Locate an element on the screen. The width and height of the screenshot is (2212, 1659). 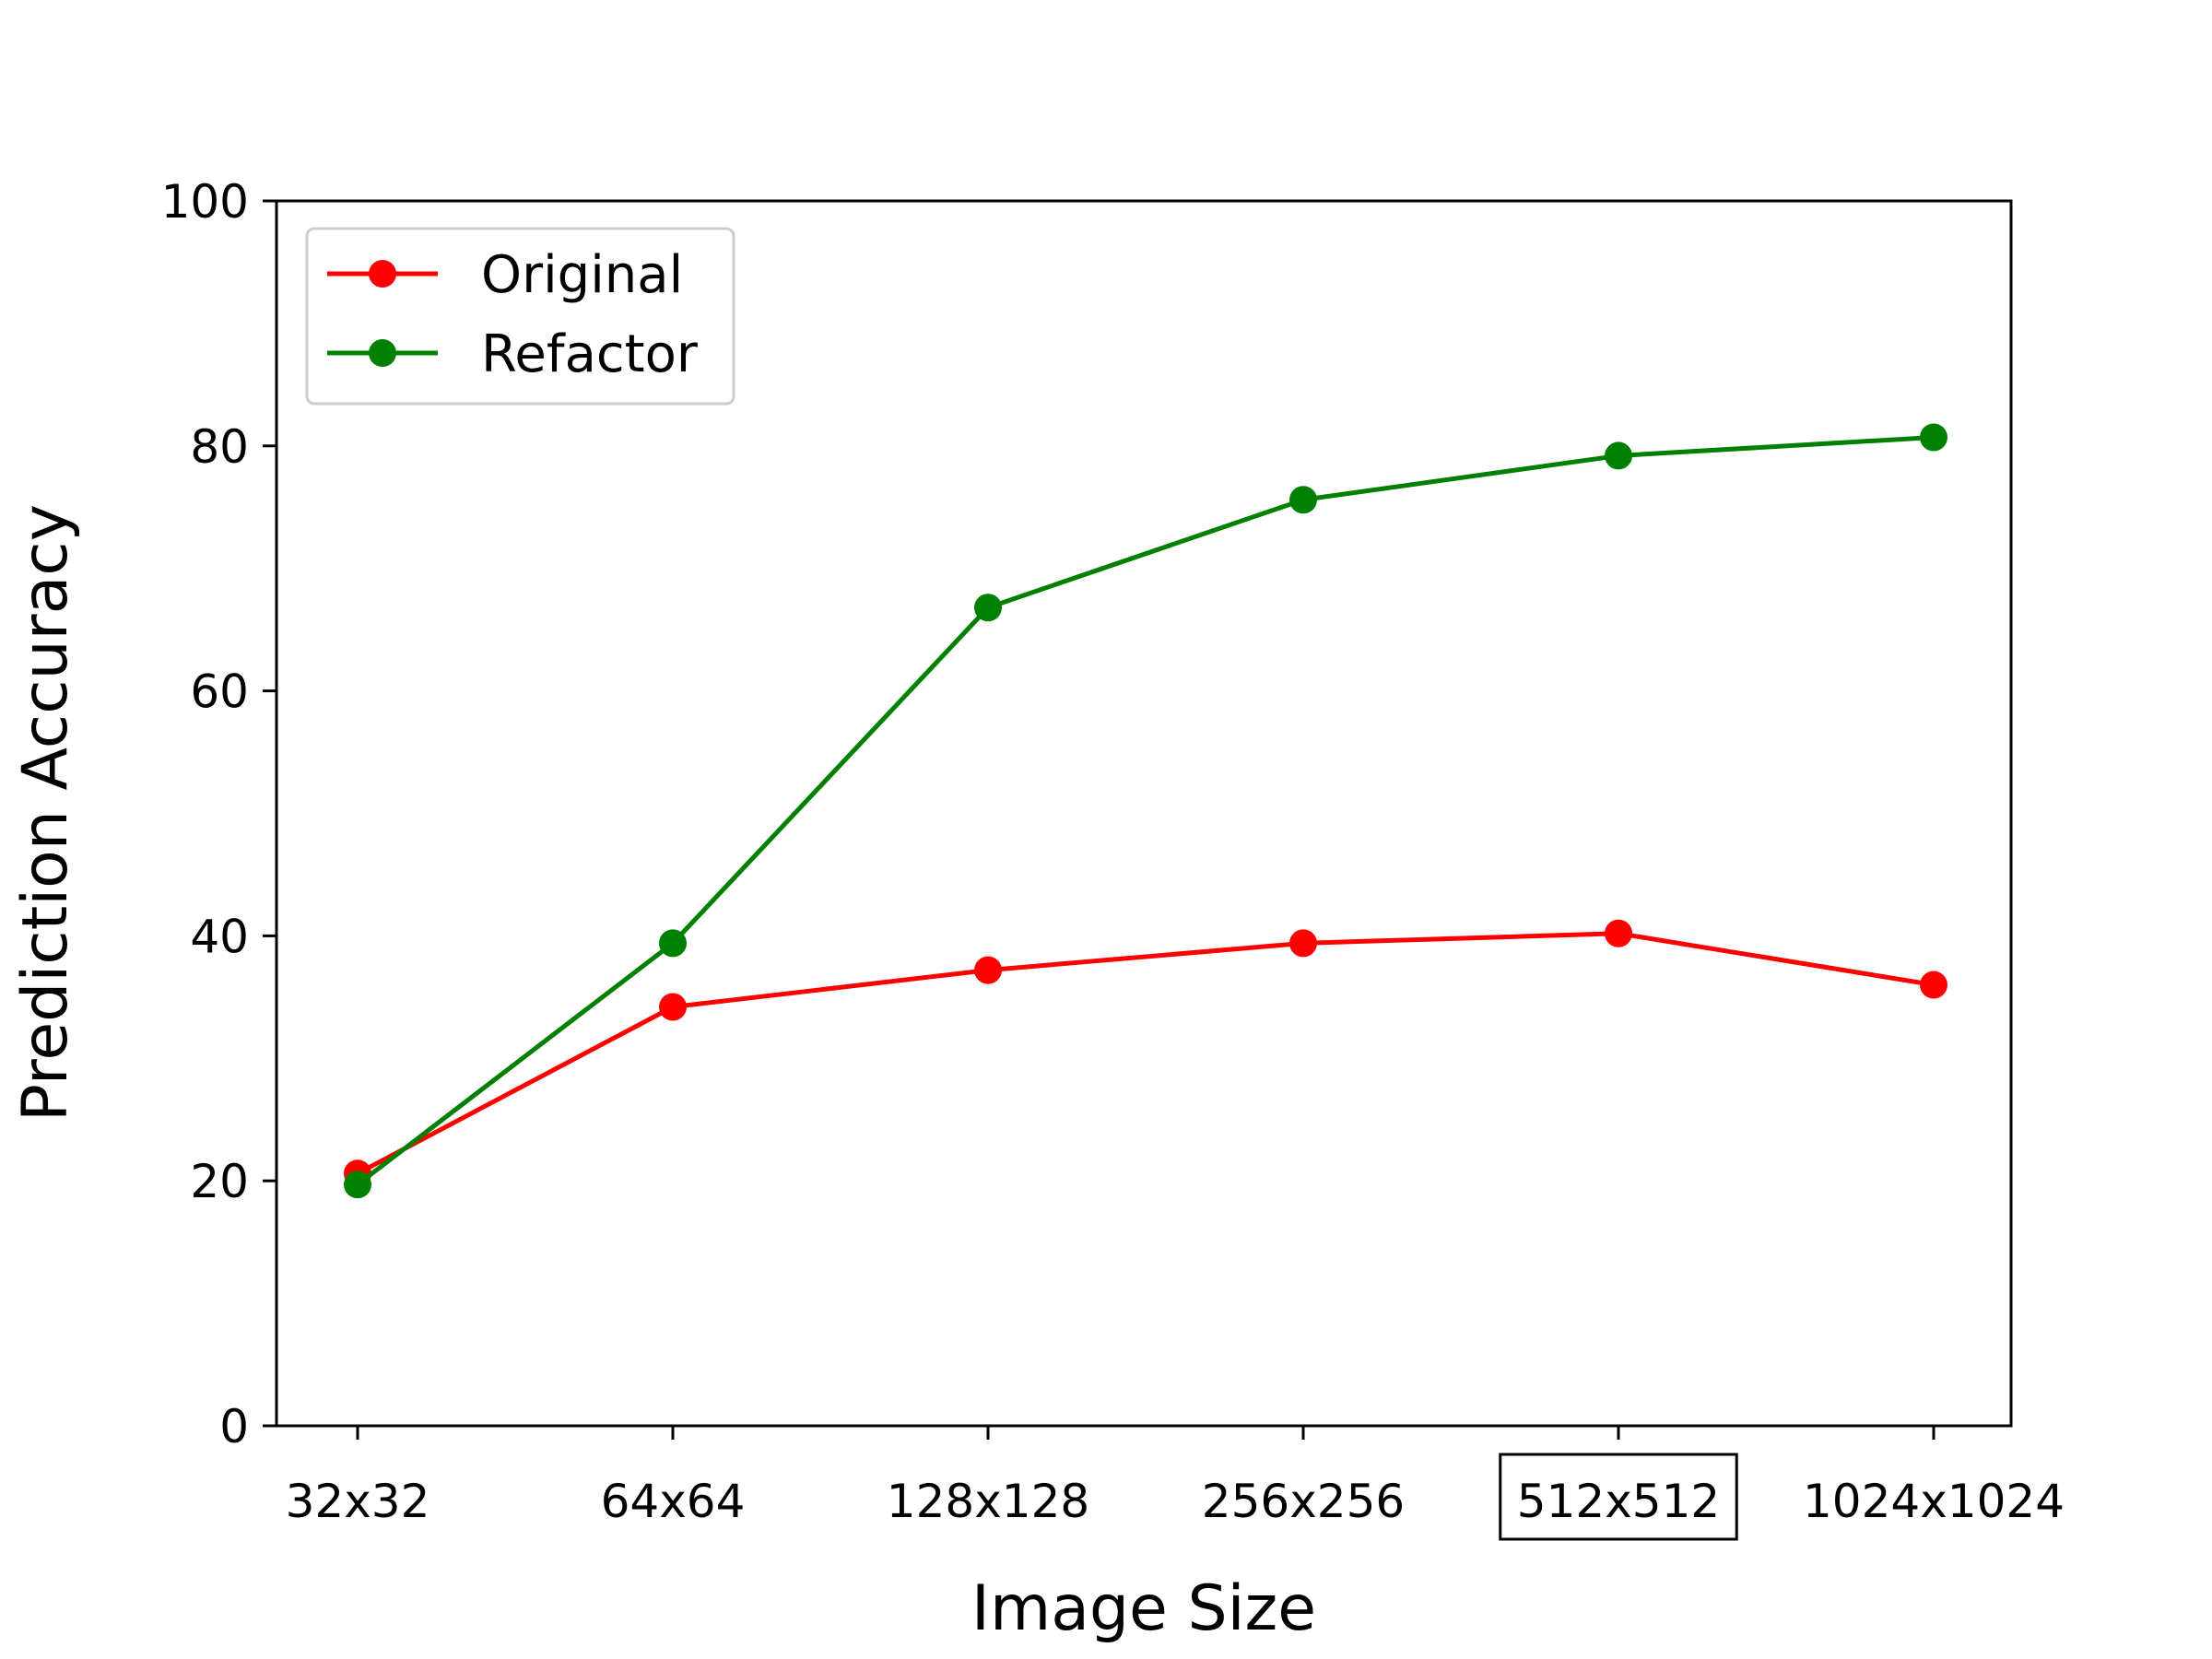
x-tick-label: 128x128 is located at coordinates (988, 1501).